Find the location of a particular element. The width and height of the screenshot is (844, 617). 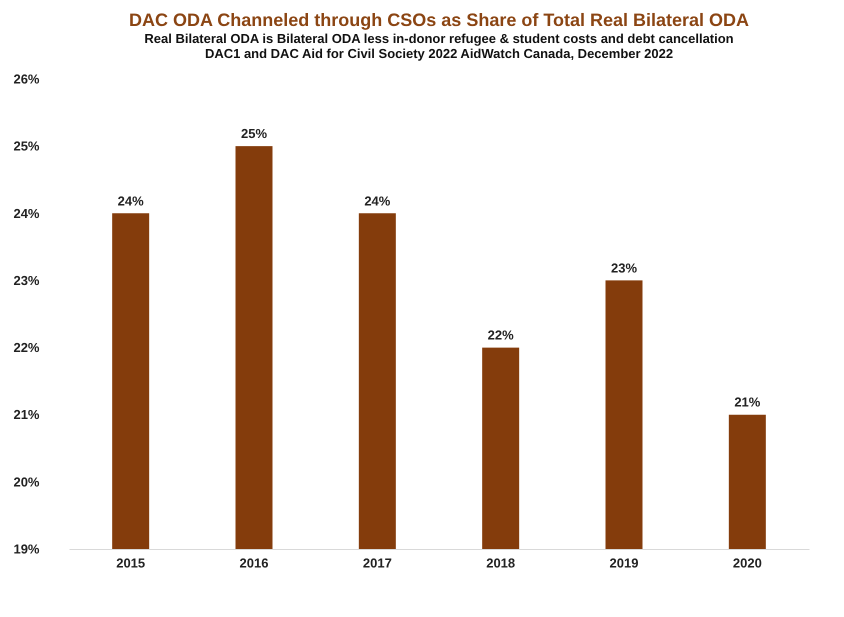

x-tick-label: 2015 is located at coordinates (131, 563).